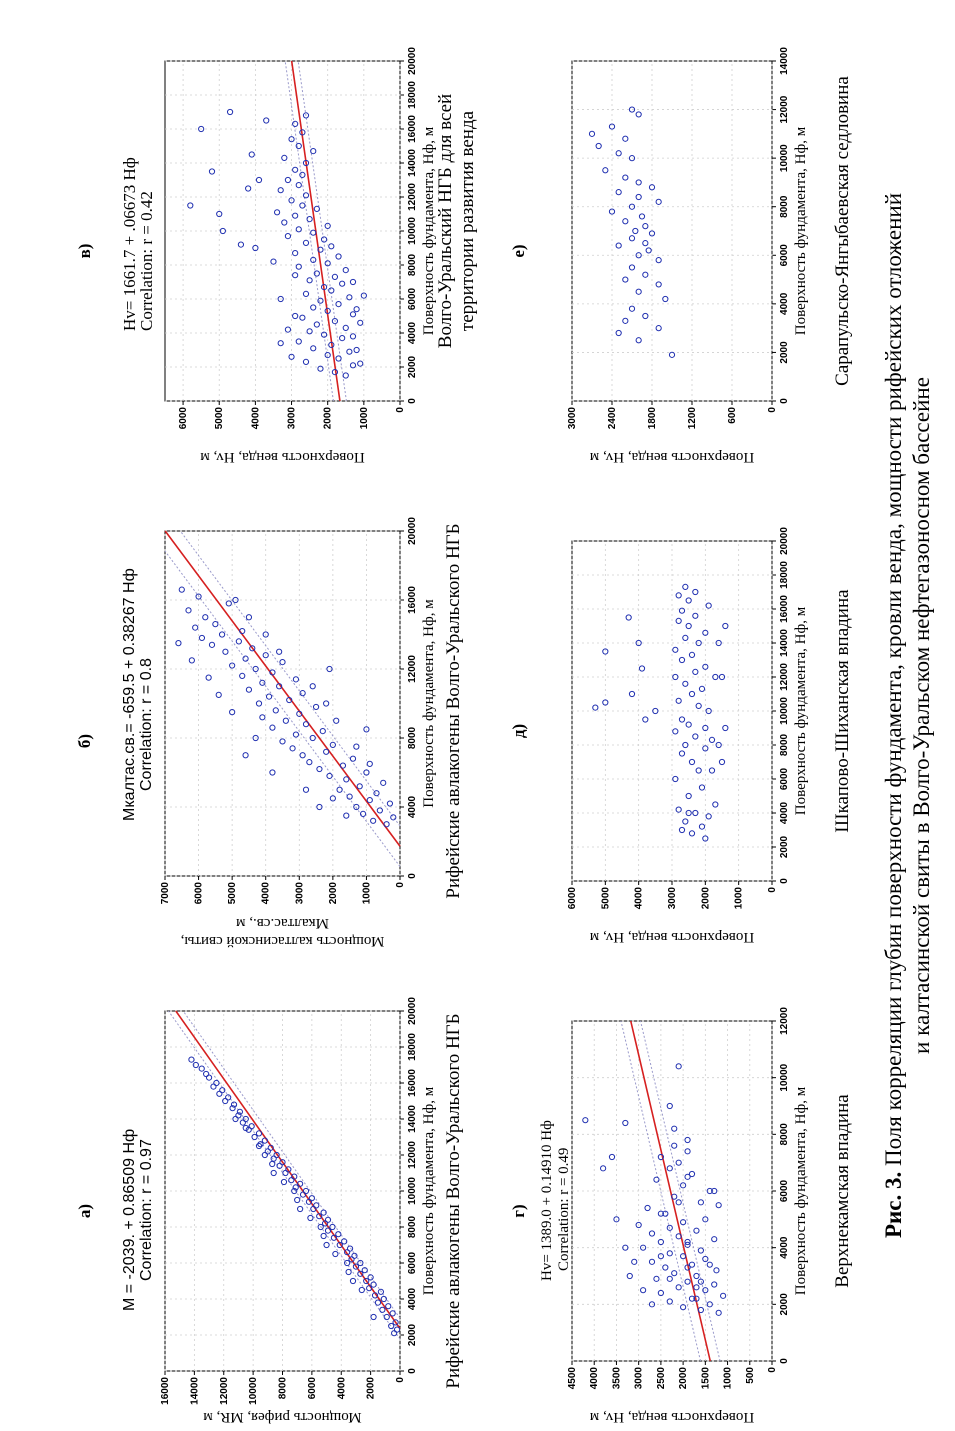 The height and width of the screenshot is (1431, 955). What do you see at coordinates (412, 1262) in the screenshot?
I see `x-tick-label: 6000` at bounding box center [412, 1262].